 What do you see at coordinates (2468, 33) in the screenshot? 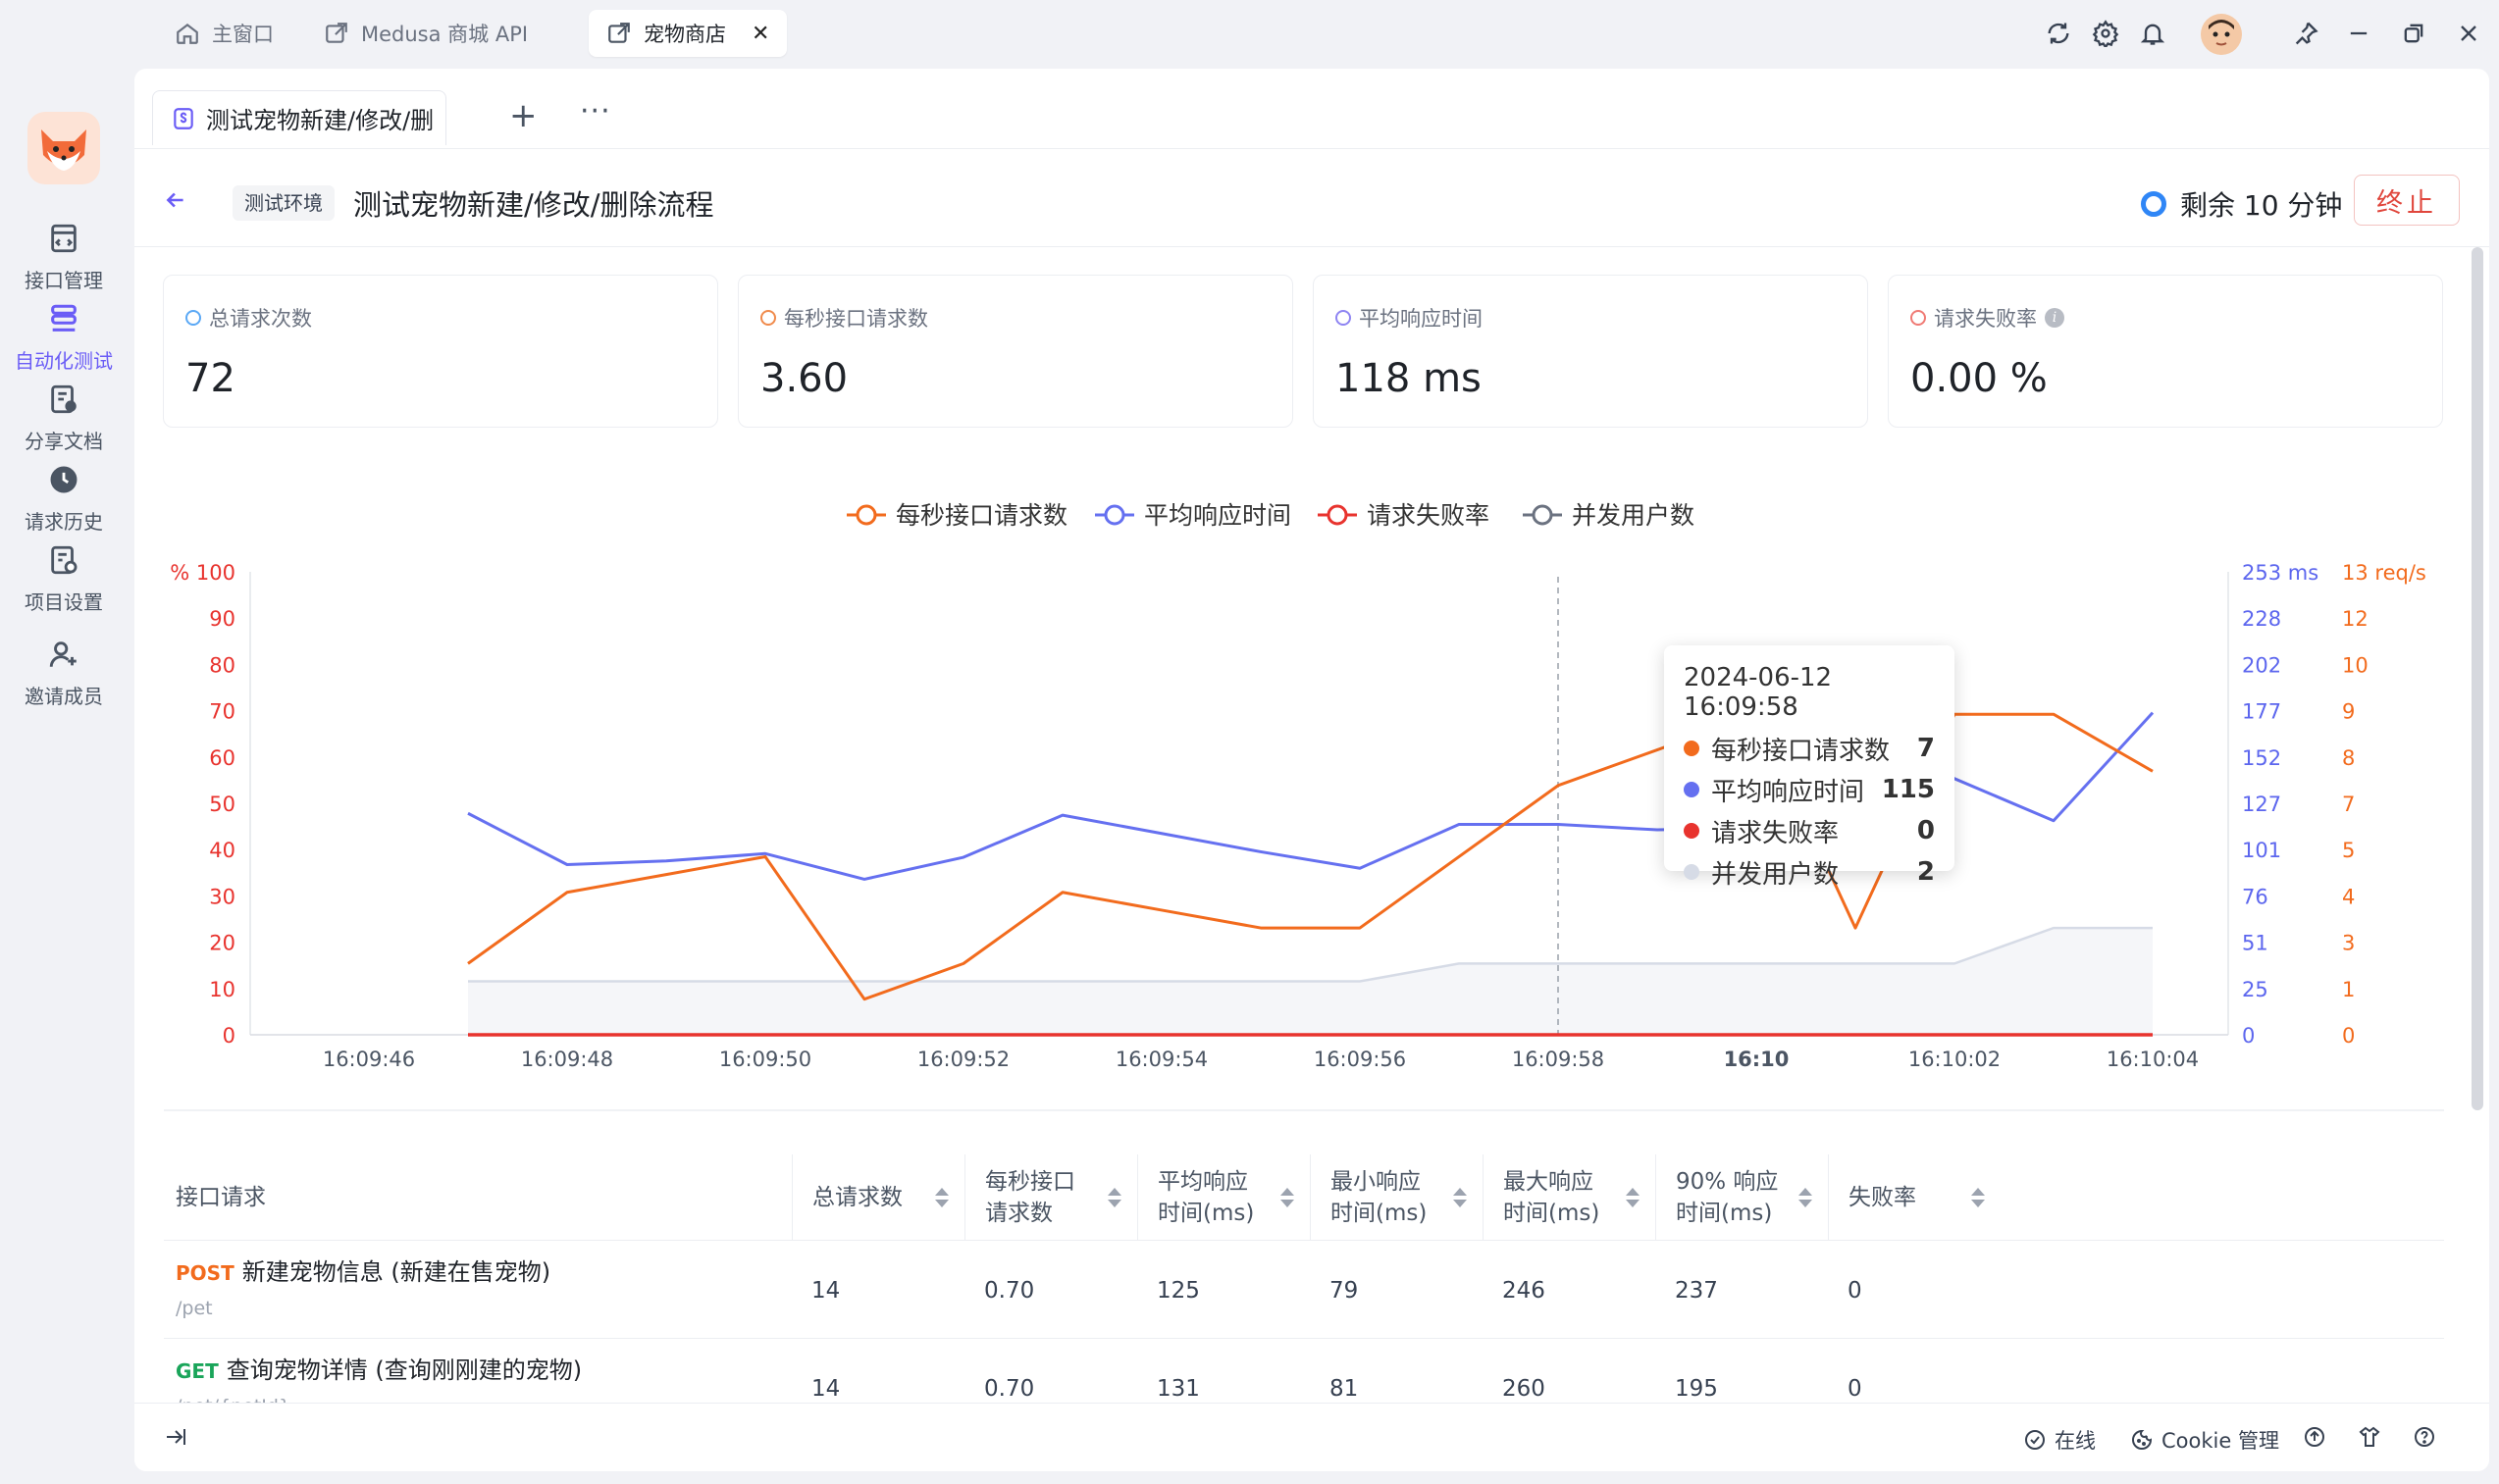
I see `close-window-icon` at bounding box center [2468, 33].